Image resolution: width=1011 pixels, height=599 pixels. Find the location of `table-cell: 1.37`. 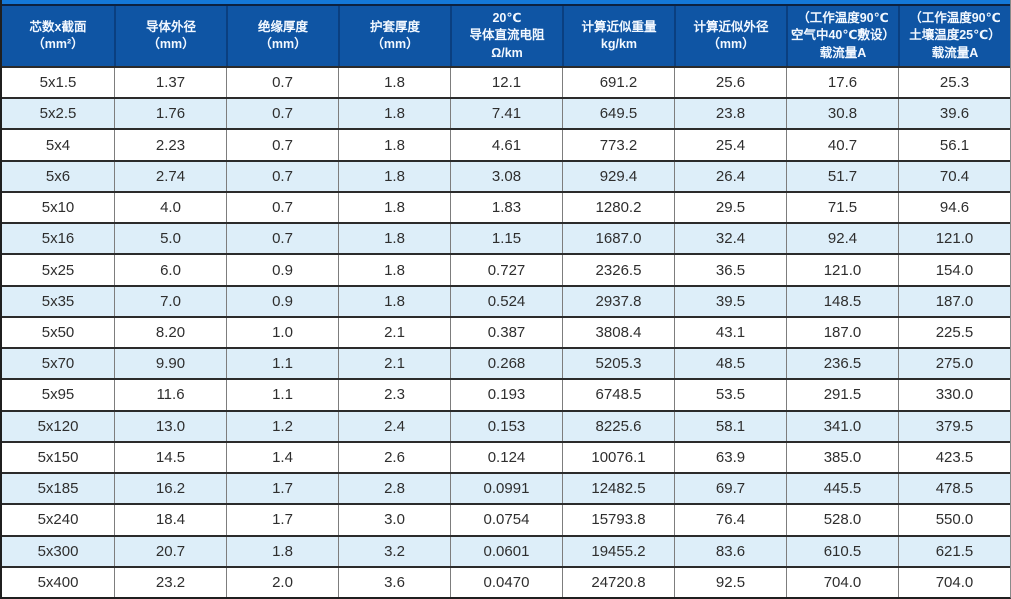

table-cell: 1.37 is located at coordinates (170, 83).